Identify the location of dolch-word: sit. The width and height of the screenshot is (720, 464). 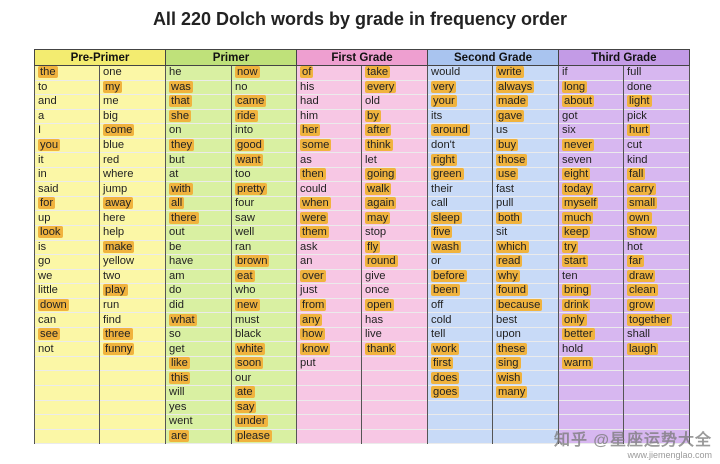
(502, 232).